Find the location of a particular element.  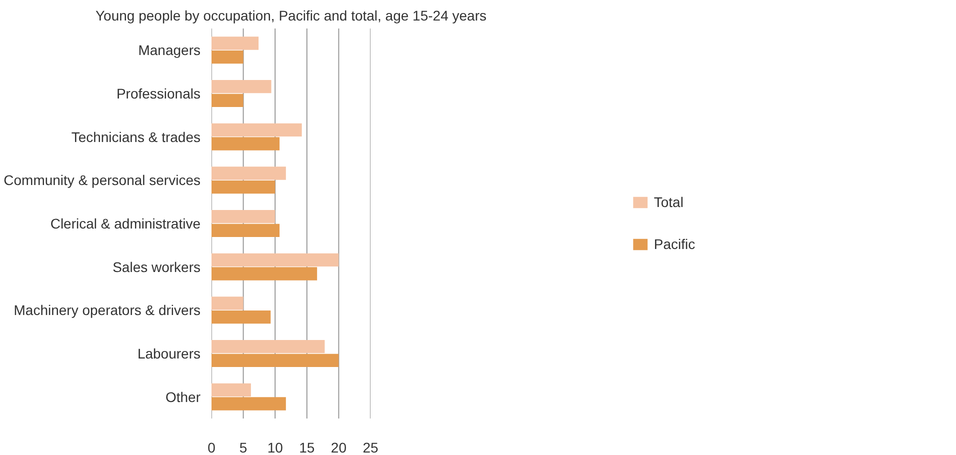

chart-title: Young people by occupation, Pacific and total, age 15-24 years is located at coordinates (291, 16).